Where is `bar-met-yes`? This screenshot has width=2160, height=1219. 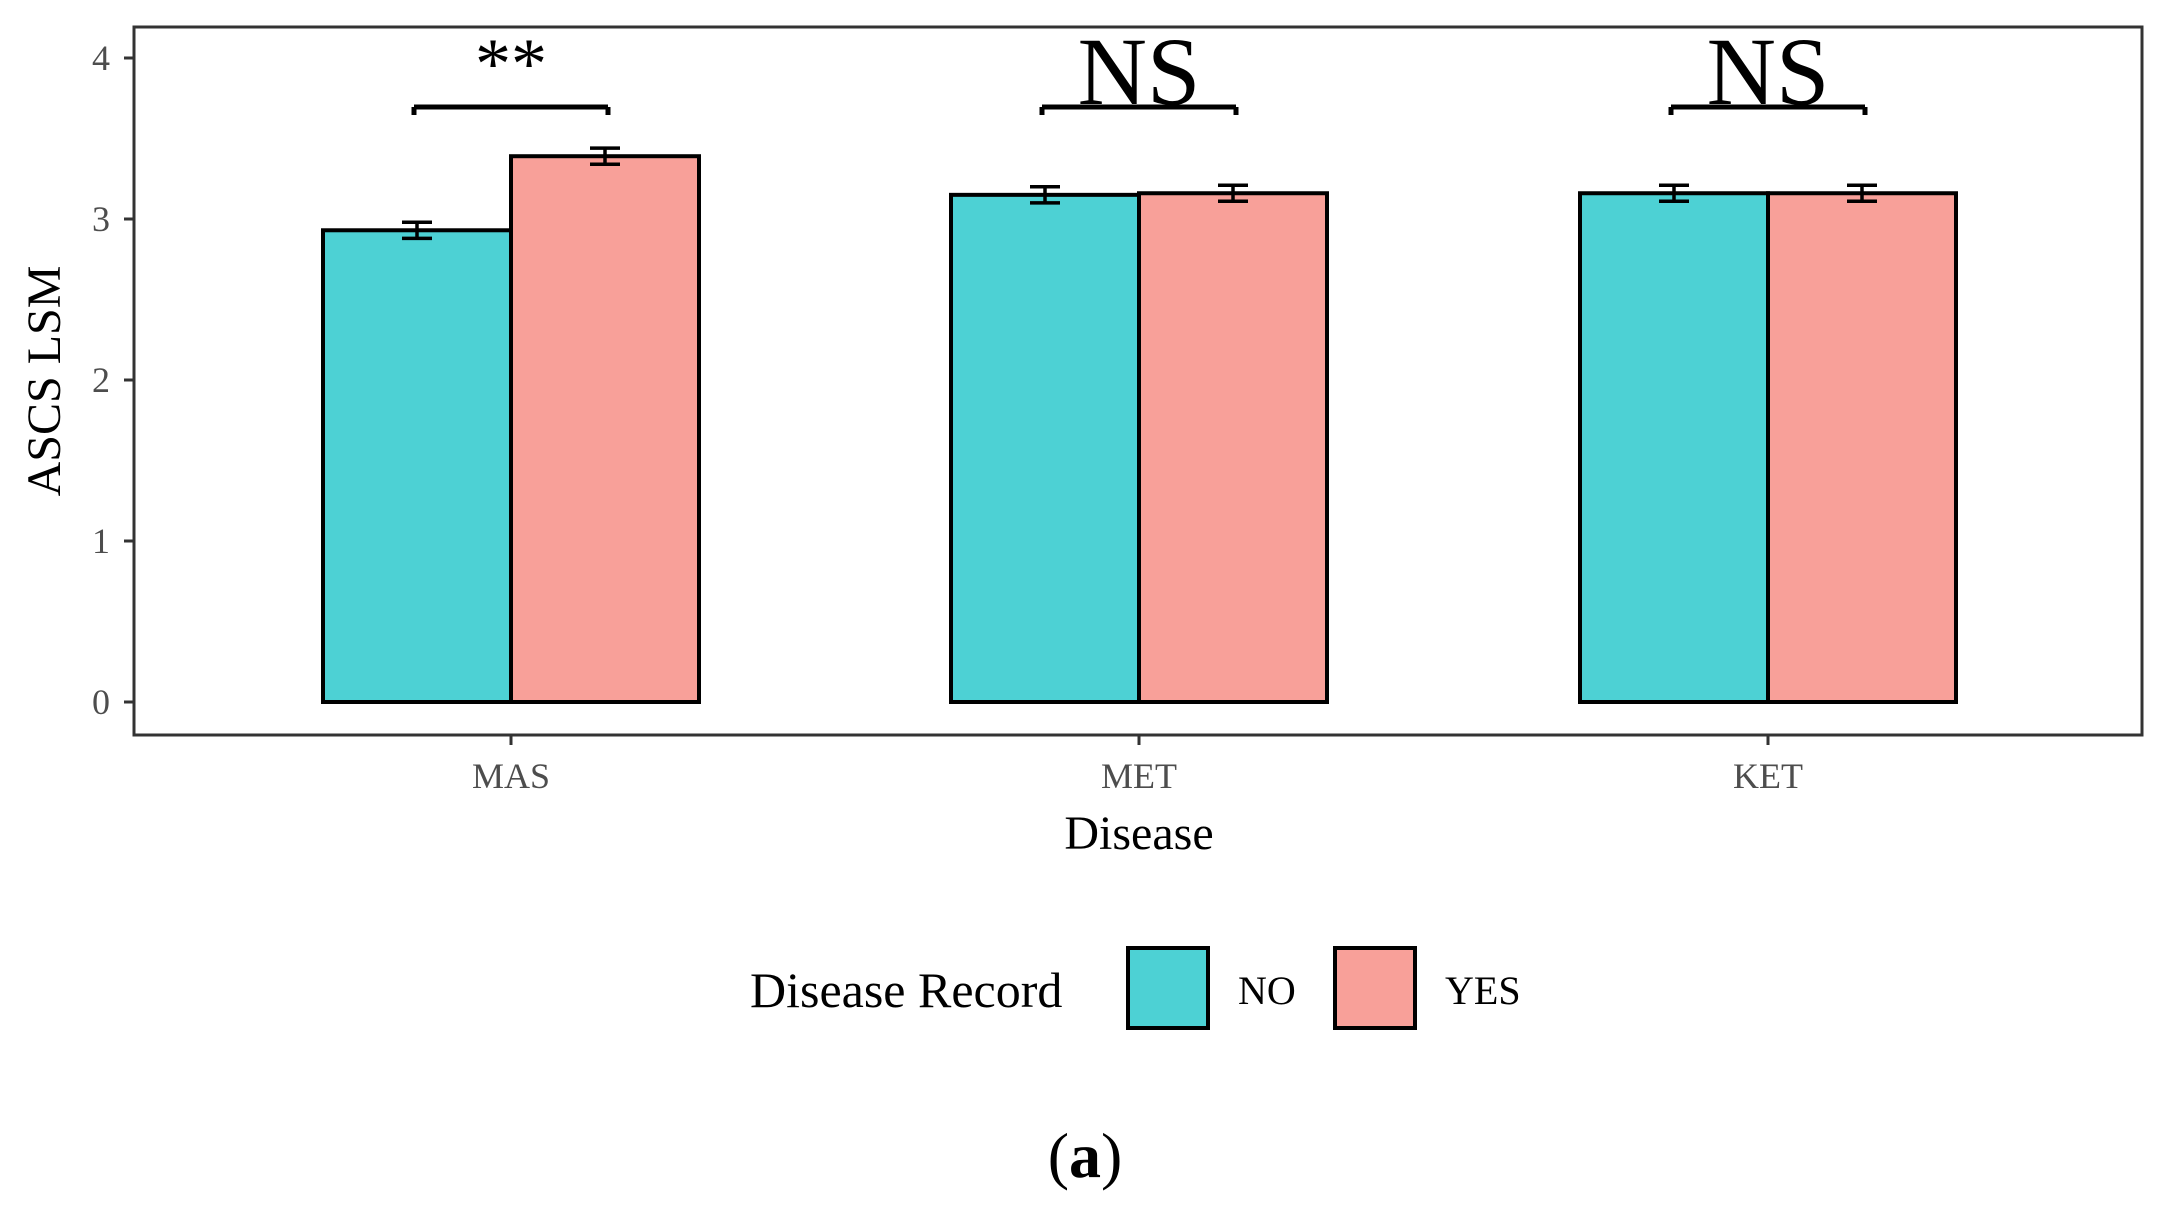
bar-met-yes is located at coordinates (1233, 448).